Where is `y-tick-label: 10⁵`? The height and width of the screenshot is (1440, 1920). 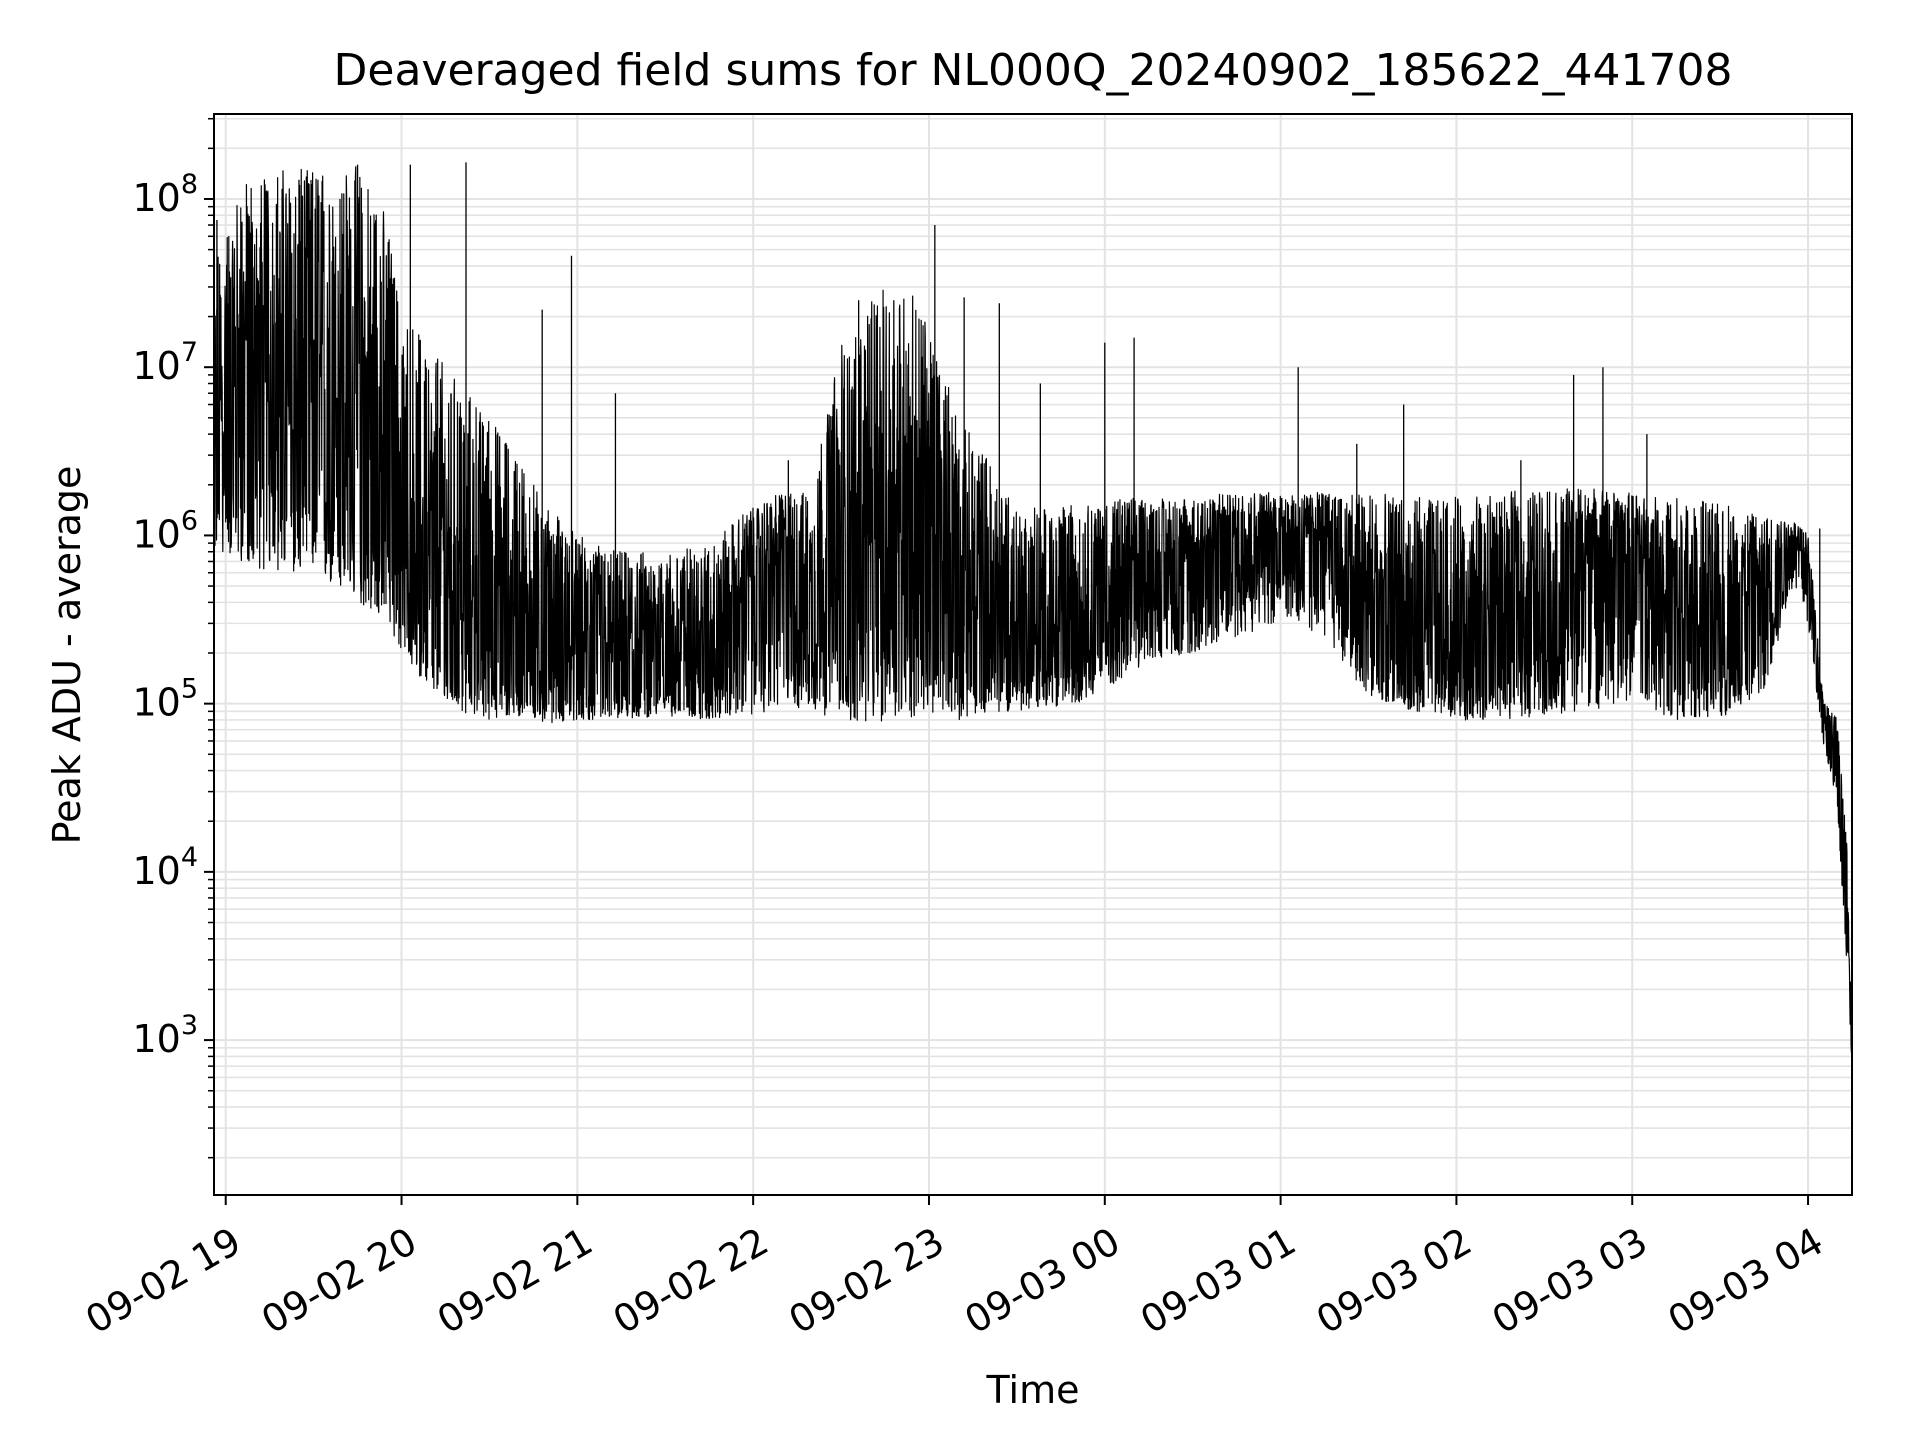 y-tick-label: 10⁵ is located at coordinates (165, 699).